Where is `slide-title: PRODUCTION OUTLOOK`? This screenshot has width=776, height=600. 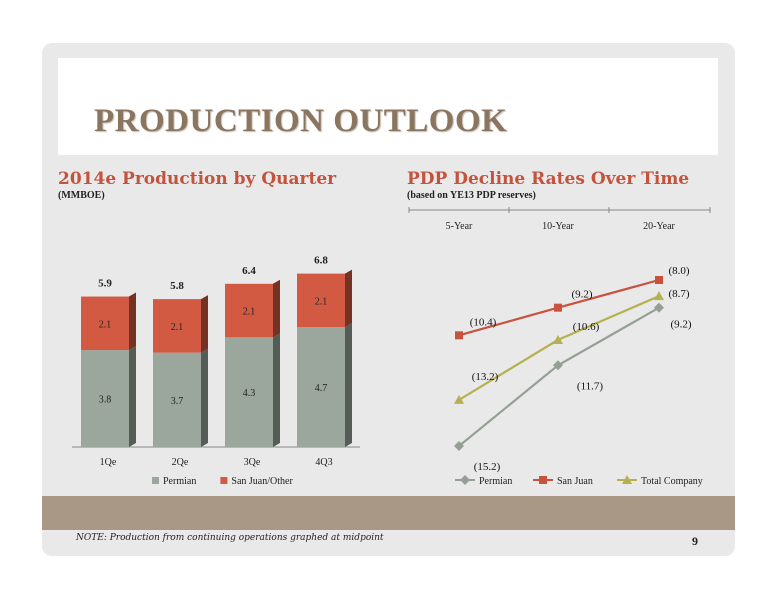 slide-title: PRODUCTION OUTLOOK is located at coordinates (301, 121).